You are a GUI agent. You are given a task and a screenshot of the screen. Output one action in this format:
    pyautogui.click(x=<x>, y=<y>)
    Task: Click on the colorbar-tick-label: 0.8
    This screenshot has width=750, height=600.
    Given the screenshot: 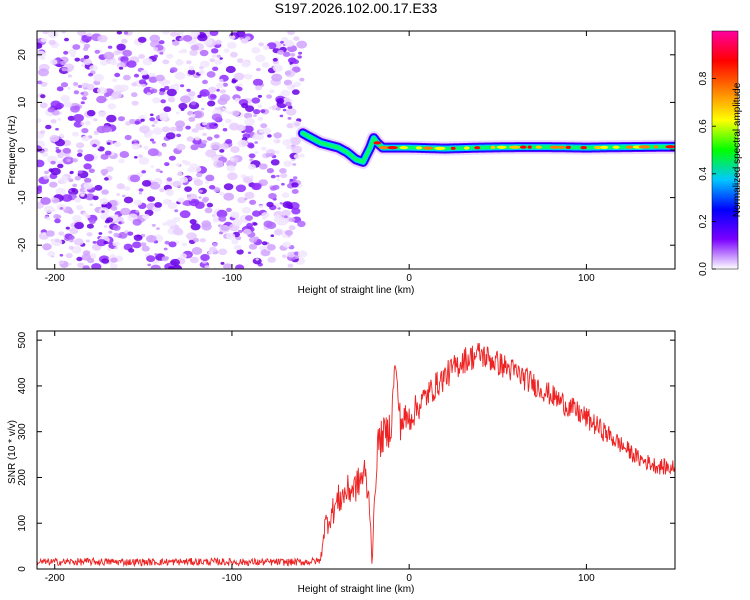 What is the action you would take?
    pyautogui.click(x=703, y=78)
    